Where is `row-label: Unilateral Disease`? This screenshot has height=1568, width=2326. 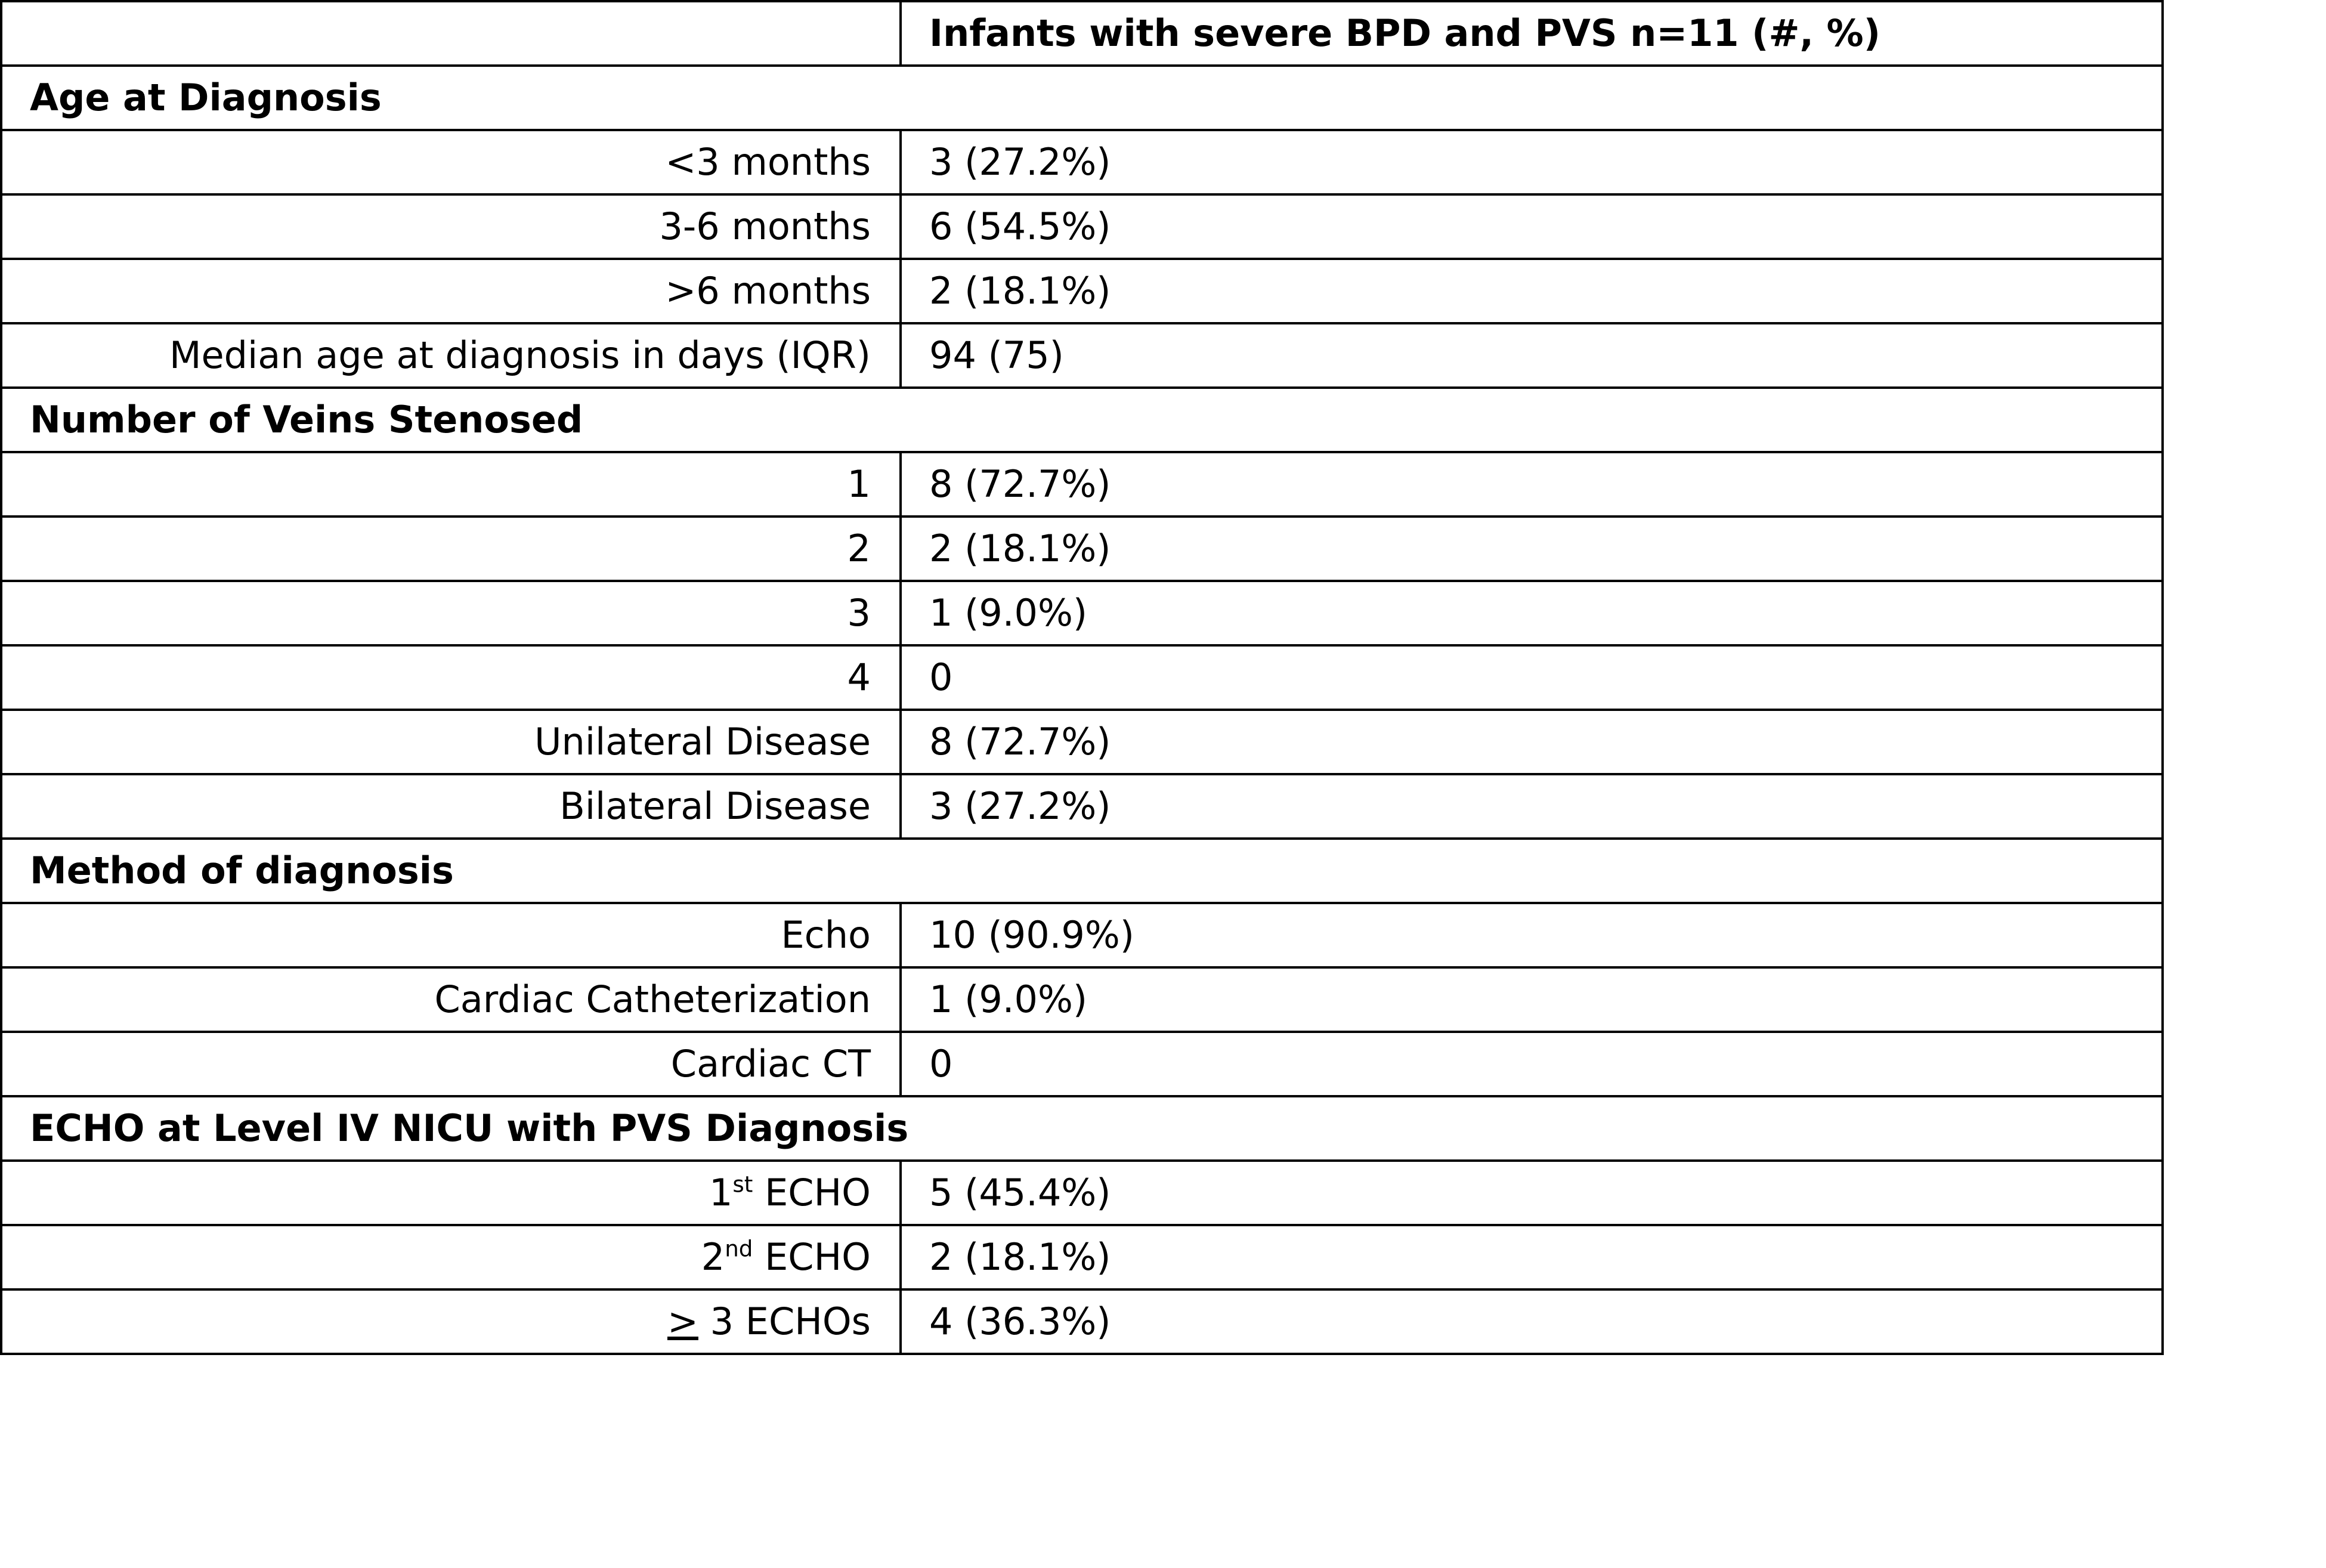
row-label: Unilateral Disease is located at coordinates (451, 742).